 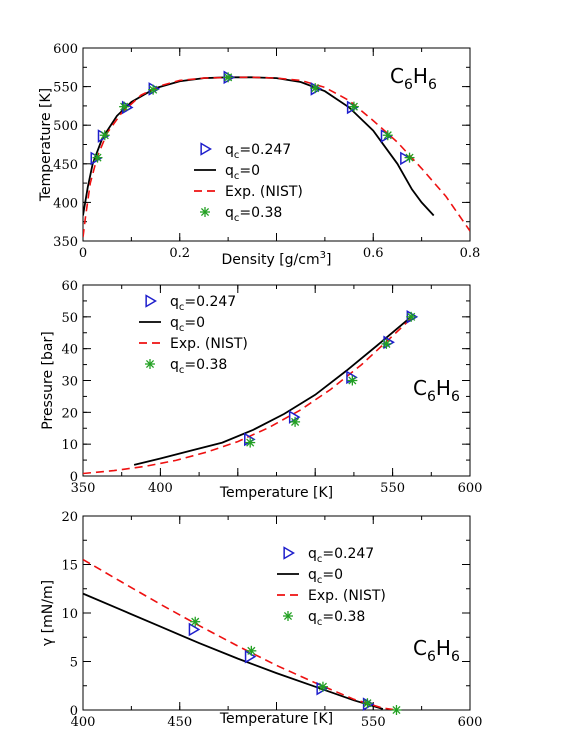 I want to click on y-tick-label: 5, so click(x=74, y=663).